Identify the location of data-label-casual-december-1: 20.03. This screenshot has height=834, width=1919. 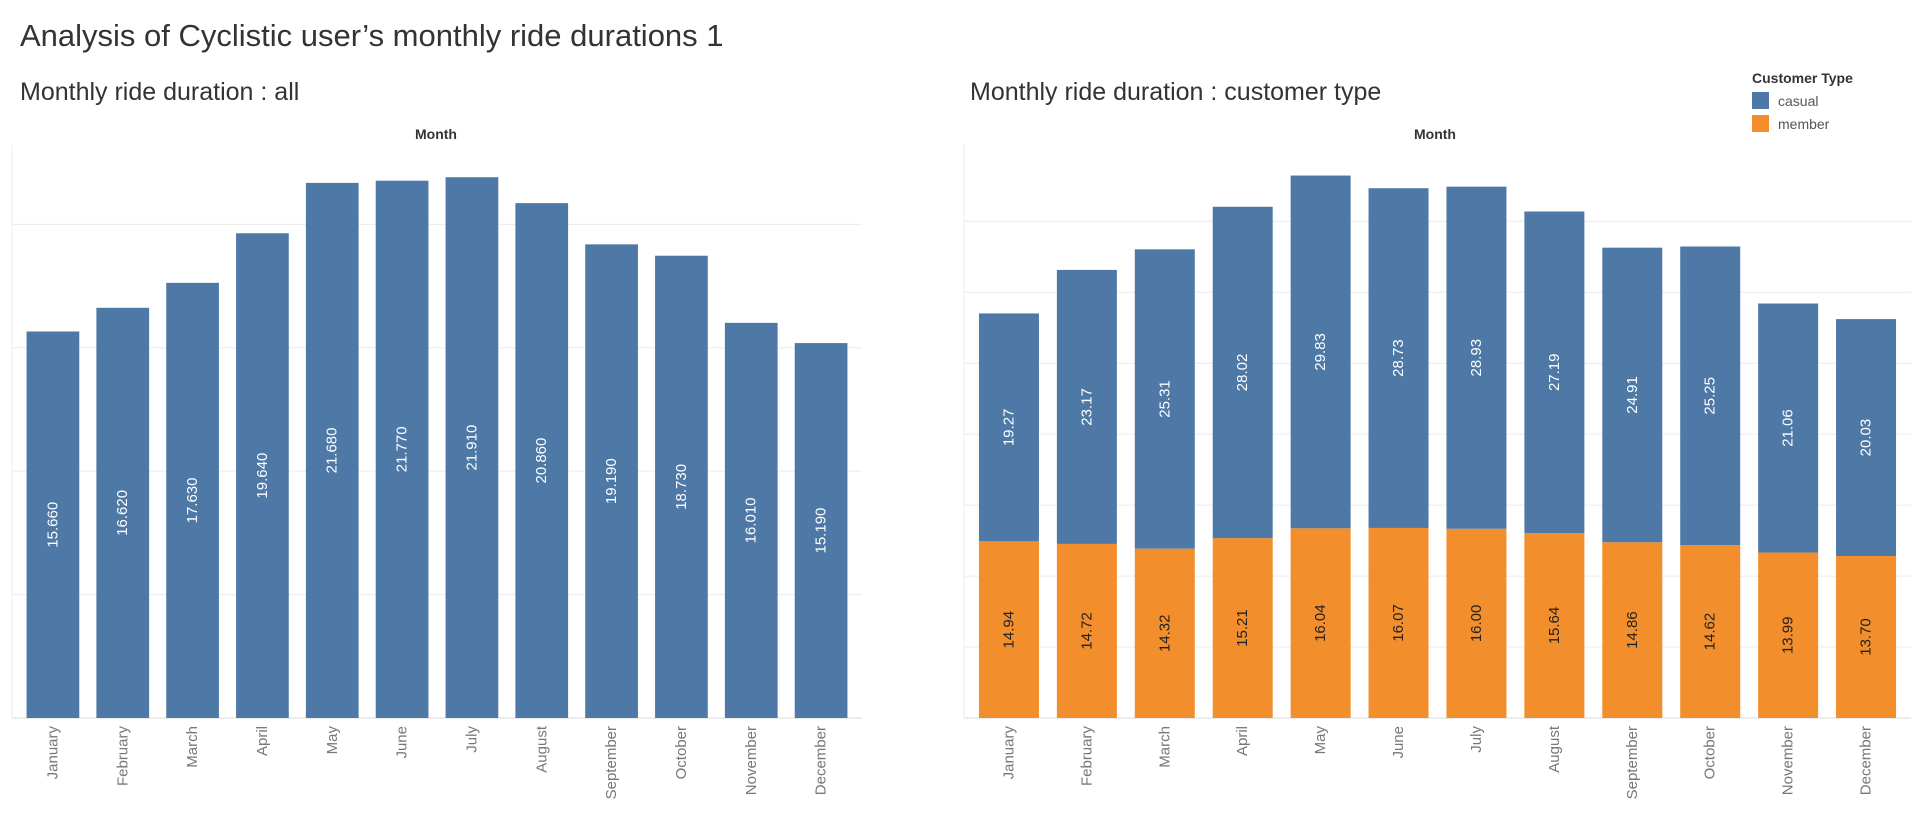
(1866, 438).